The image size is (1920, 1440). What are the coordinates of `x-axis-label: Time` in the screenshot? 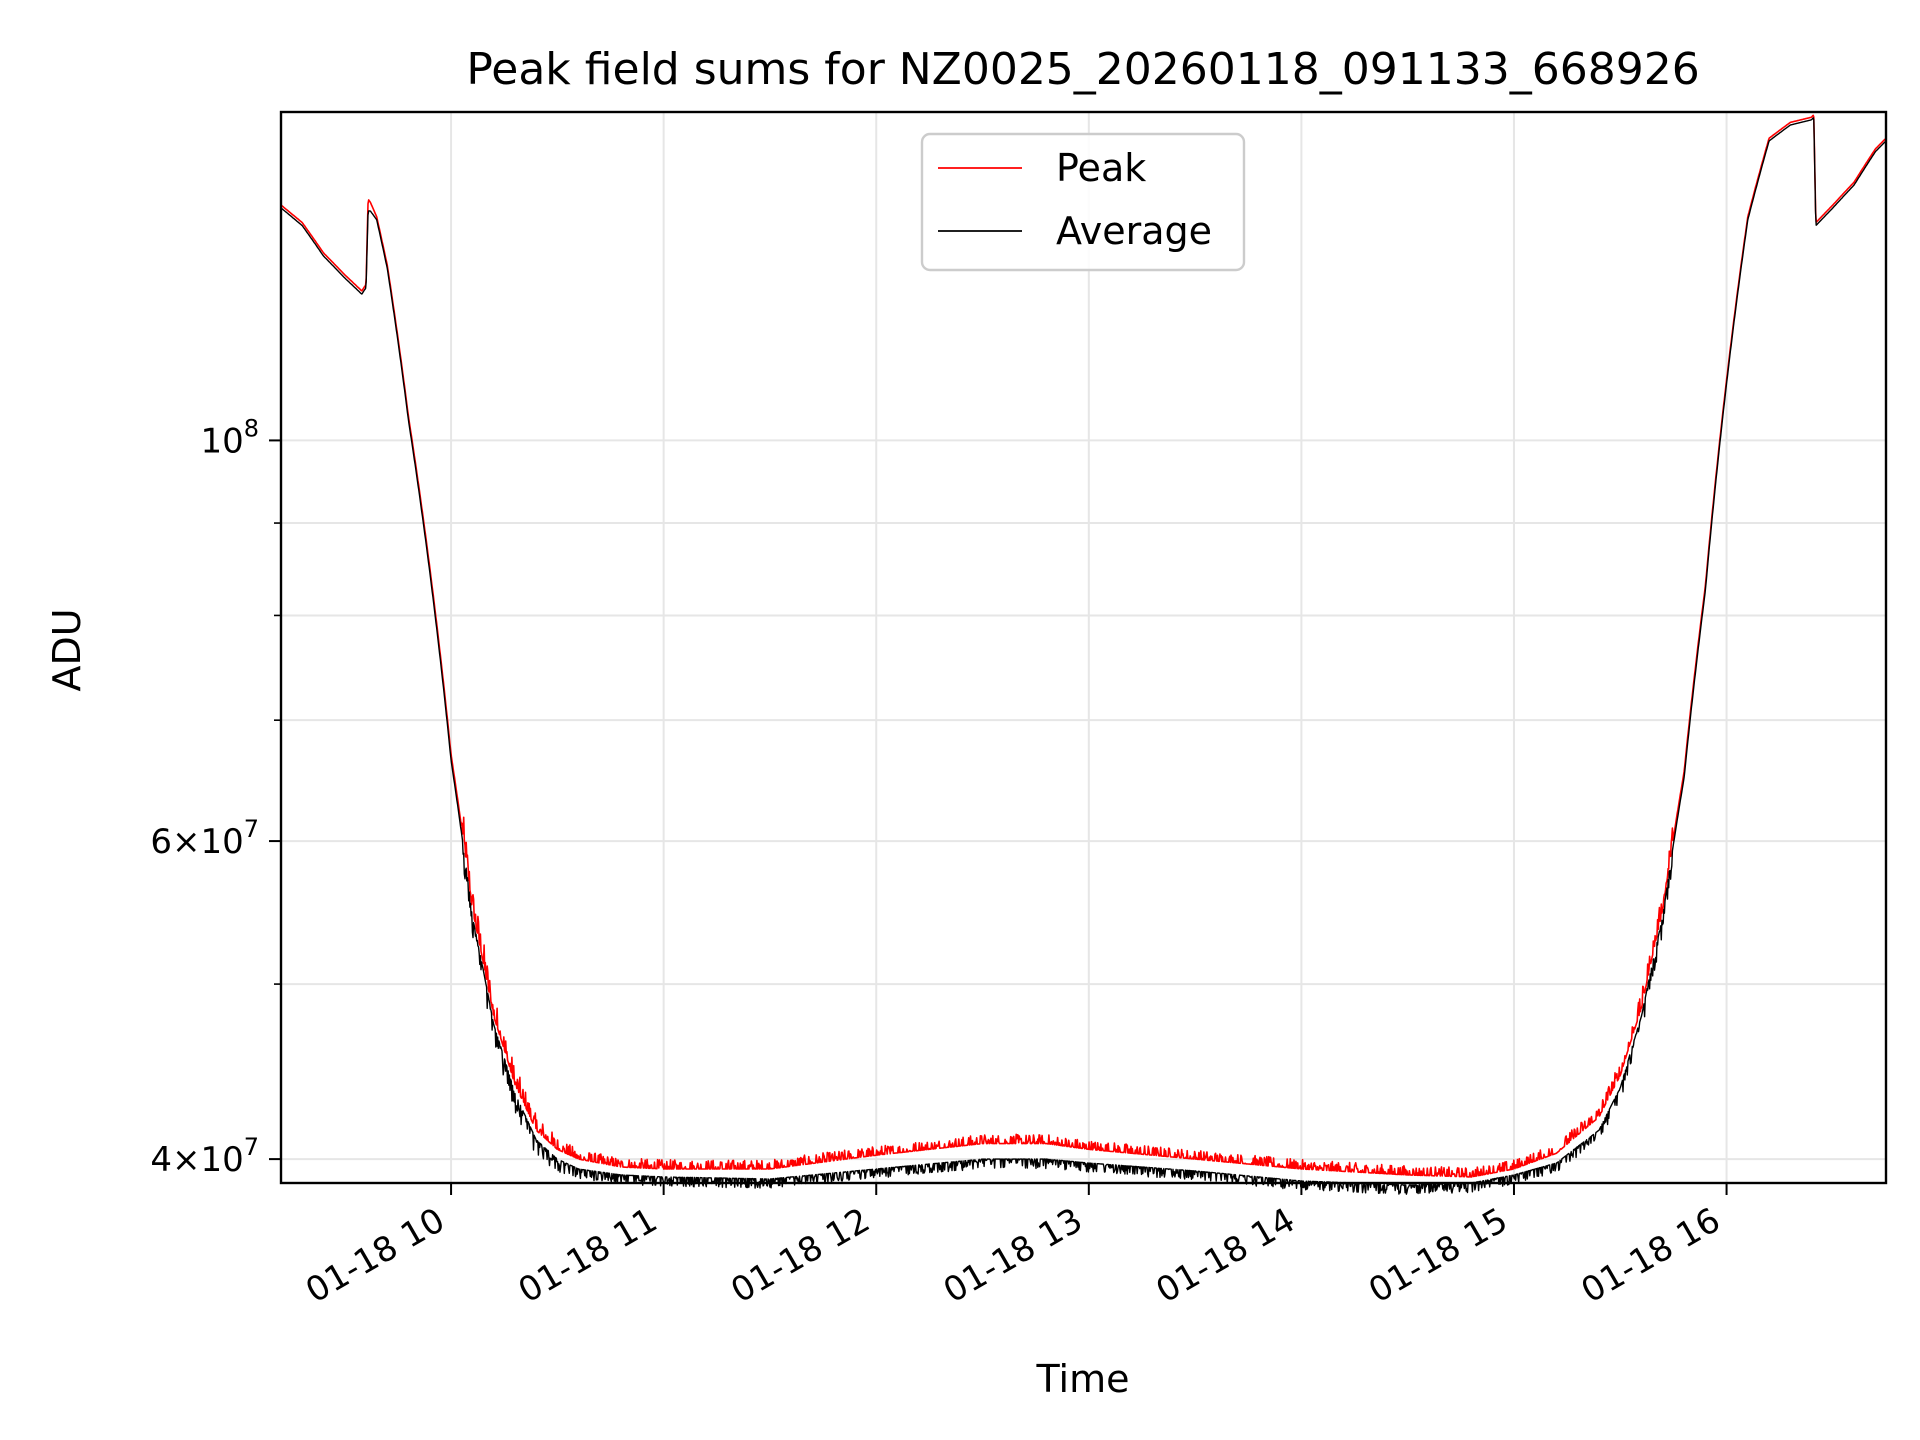 It's located at (1083, 1379).